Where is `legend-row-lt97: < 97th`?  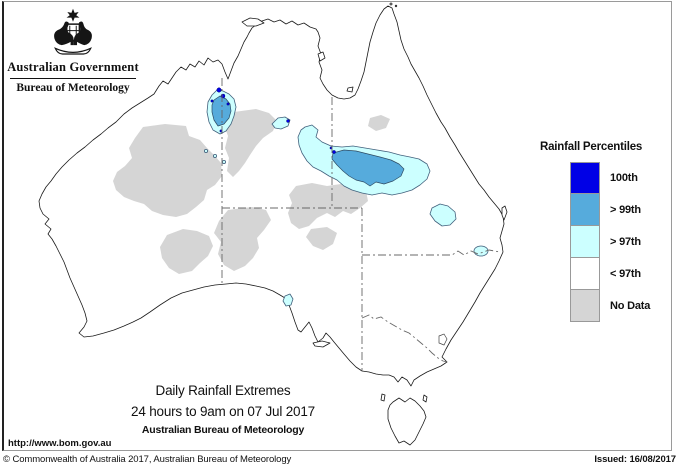 legend-row-lt97: < 97th is located at coordinates (620, 274).